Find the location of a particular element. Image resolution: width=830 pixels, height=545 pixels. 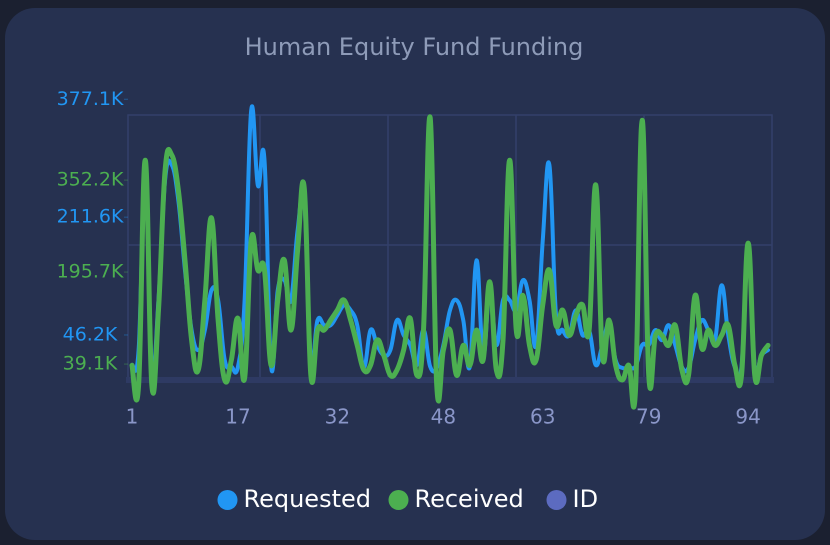

legend-label: ID is located at coordinates (586, 499).